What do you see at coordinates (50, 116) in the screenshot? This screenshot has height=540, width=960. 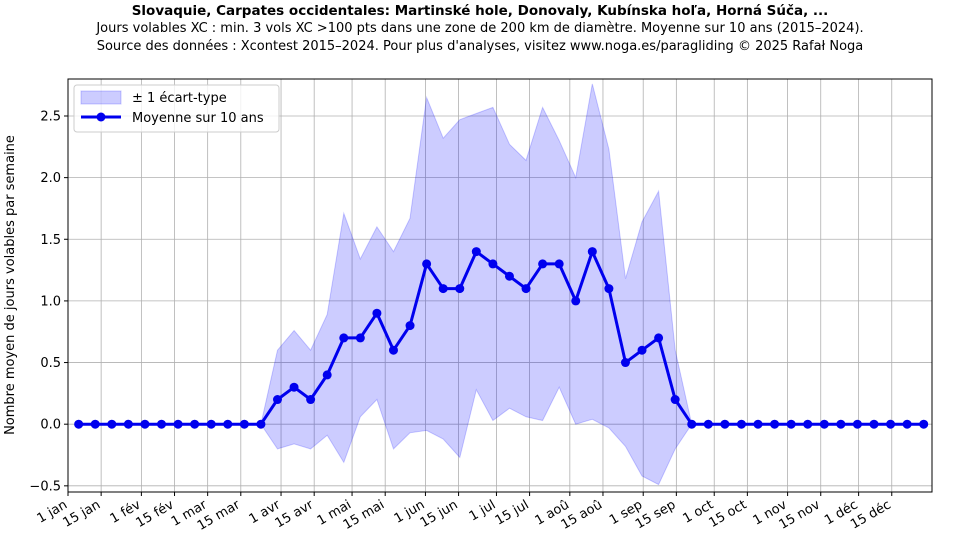 I see `y-tick-label: 2.5` at bounding box center [50, 116].